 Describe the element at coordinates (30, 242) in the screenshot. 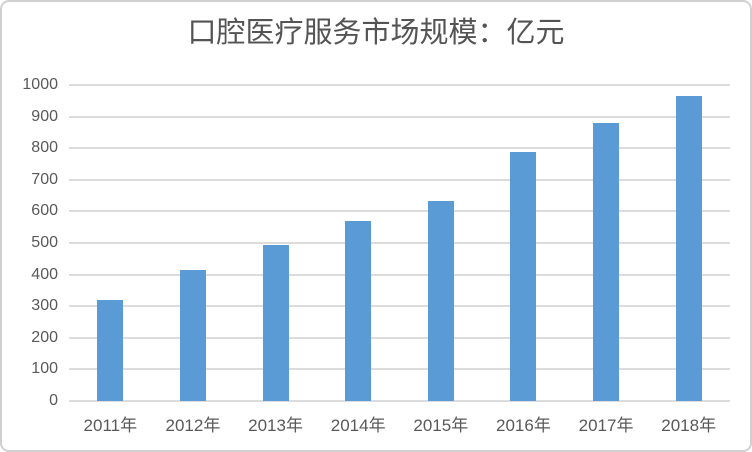

I see `y-axis-labels: 0 100 200 300 400 500 600 700 800 900 1000` at that location.